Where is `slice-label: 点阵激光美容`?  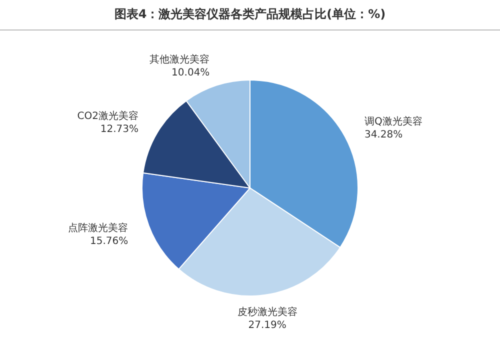 slice-label: 点阵激光美容 is located at coordinates (98, 228).